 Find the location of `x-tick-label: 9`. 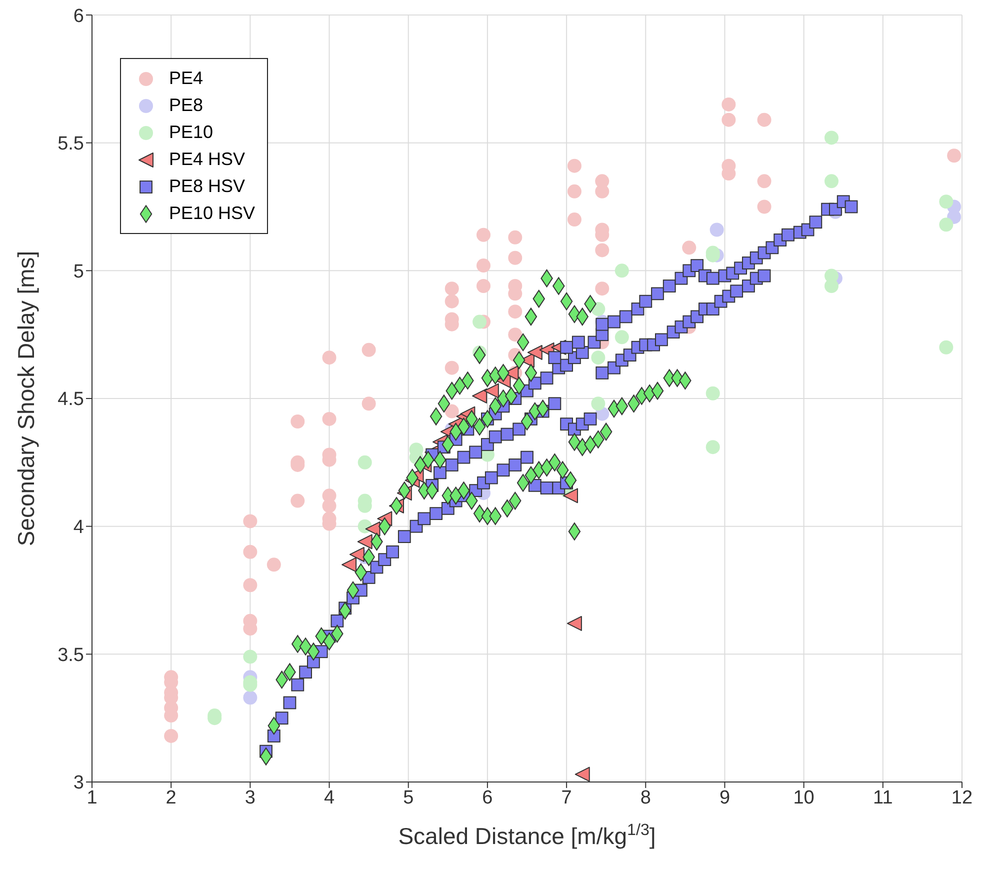

x-tick-label: 9 is located at coordinates (724, 797).